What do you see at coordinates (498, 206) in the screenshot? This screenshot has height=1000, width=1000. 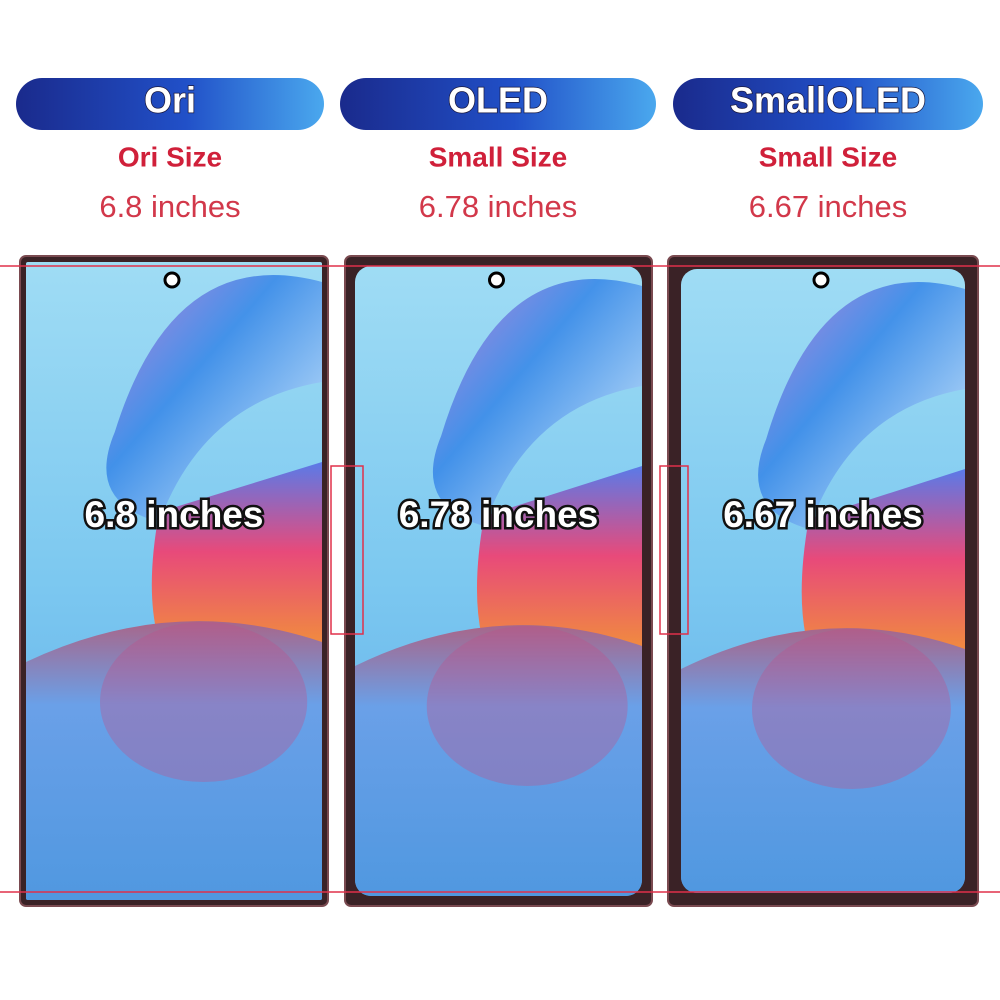 I see `inches-label: 6.78 inches` at bounding box center [498, 206].